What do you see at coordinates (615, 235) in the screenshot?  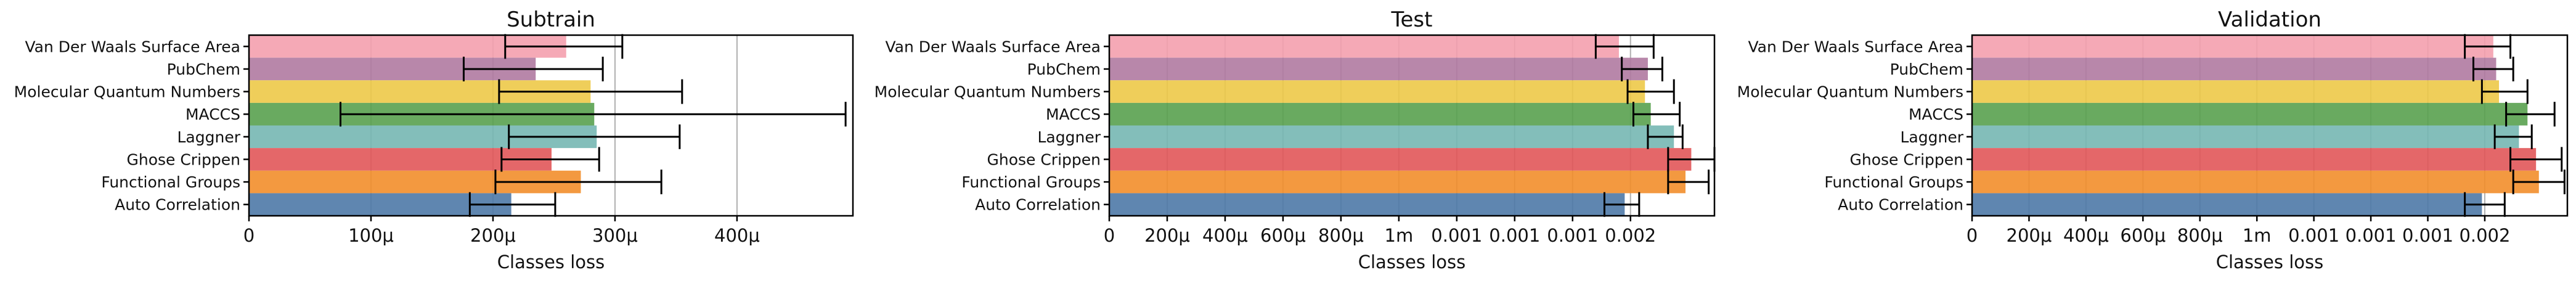 I see `x-tick-label: 300μ` at bounding box center [615, 235].